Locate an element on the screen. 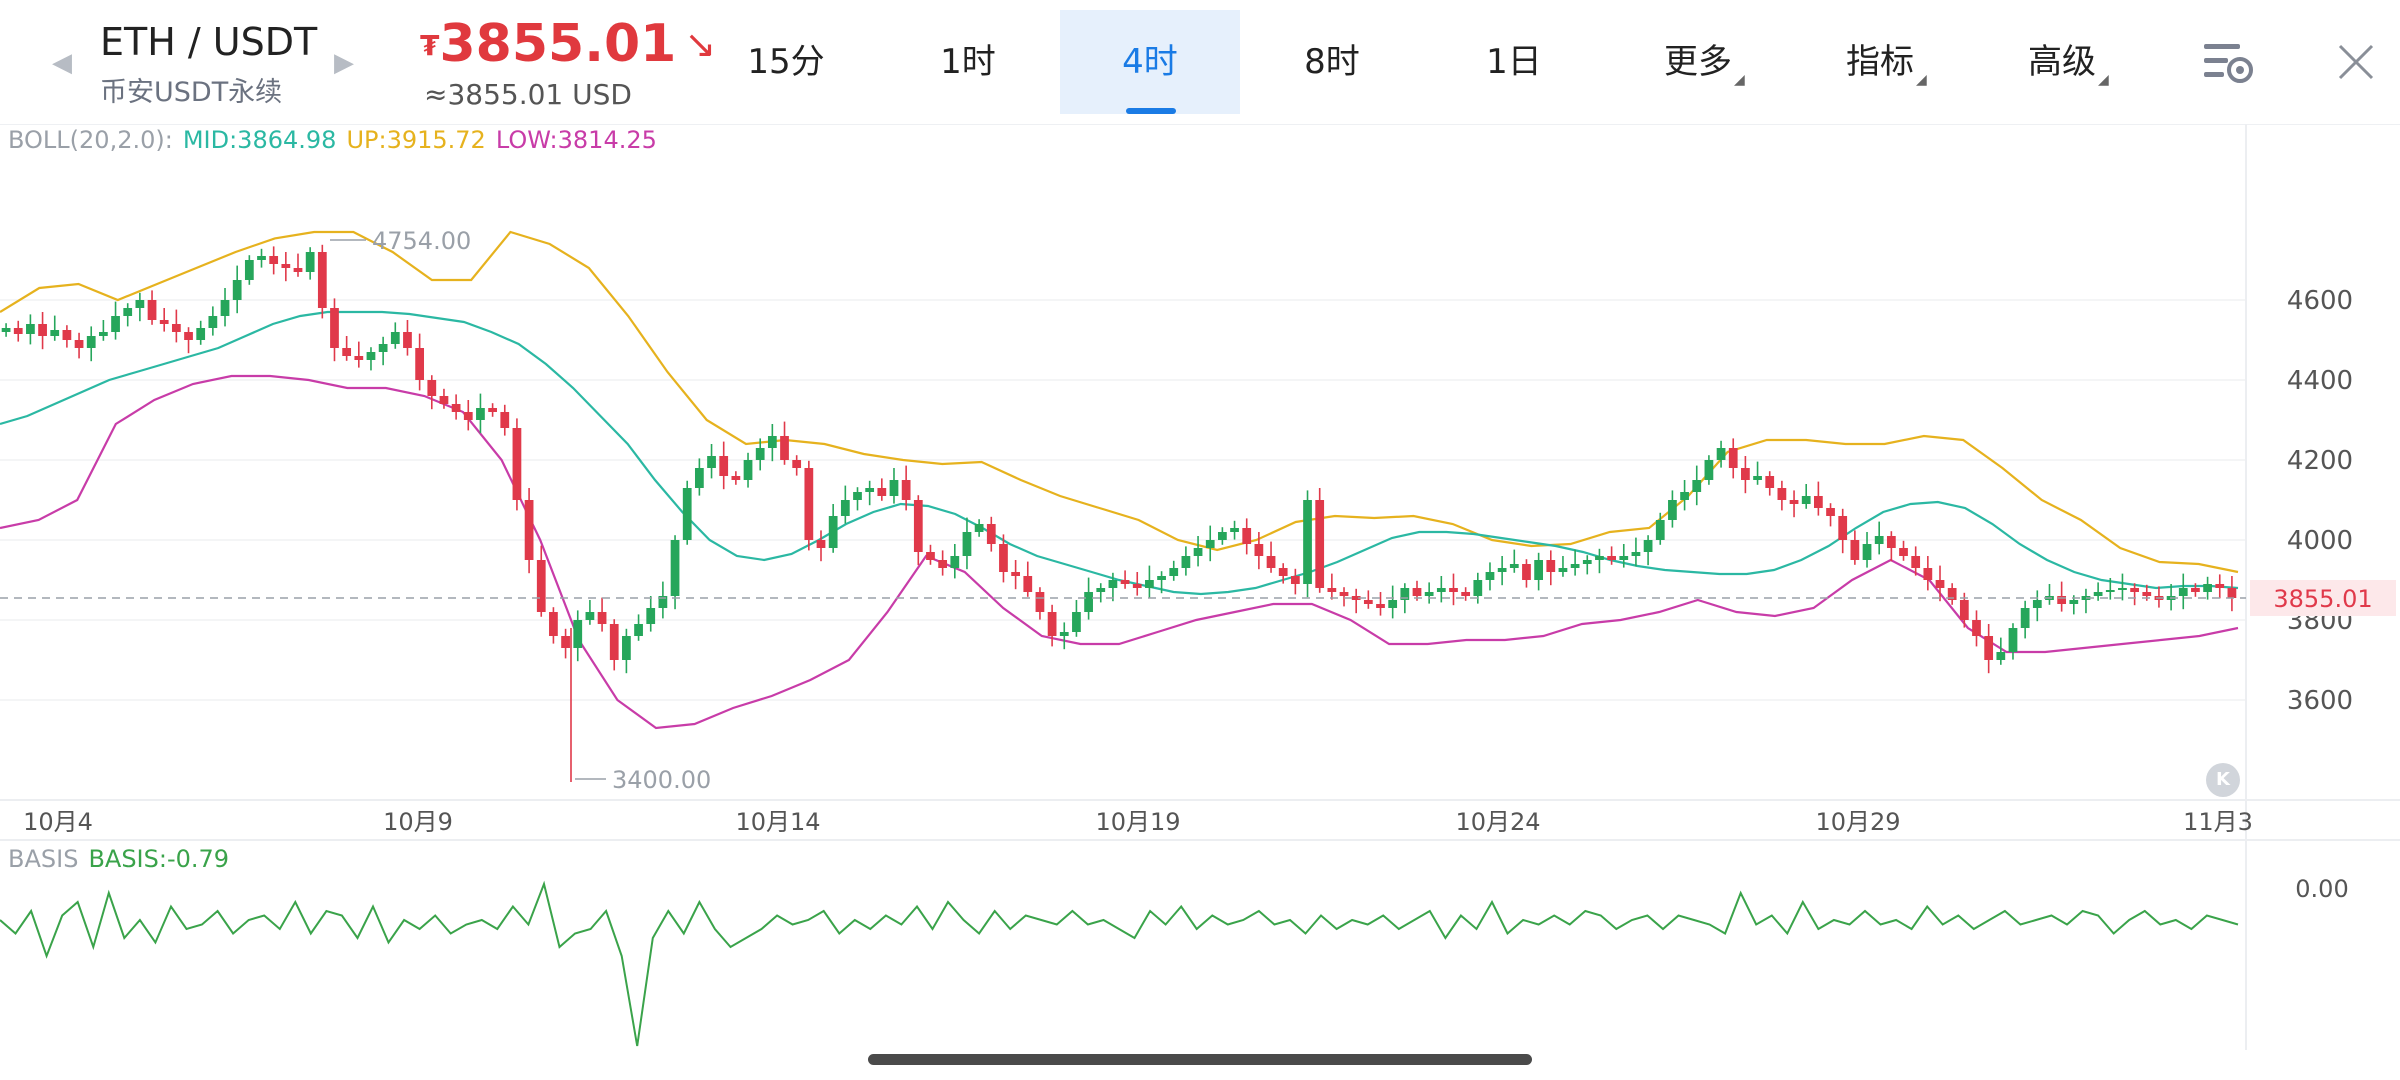 This screenshot has height=1080, width=2400. chevron-left-icon: ◀ is located at coordinates (62, 63).